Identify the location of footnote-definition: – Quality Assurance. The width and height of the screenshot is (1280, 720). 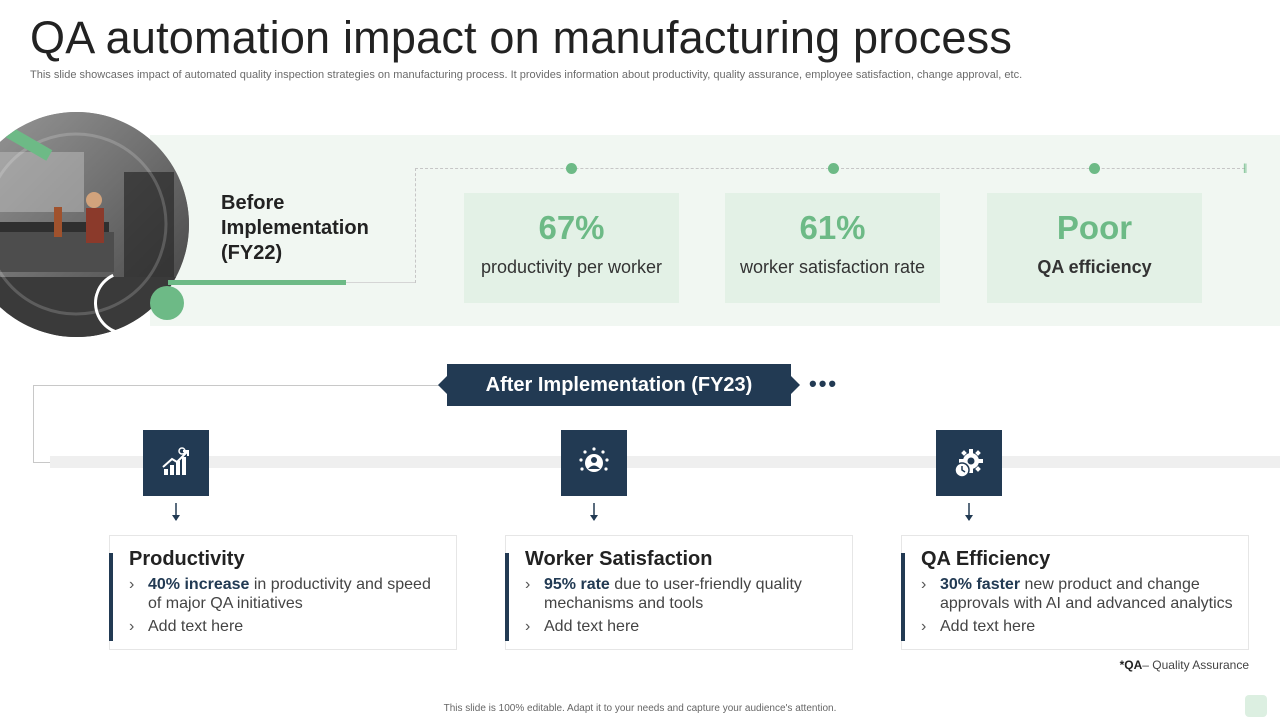
(1195, 665).